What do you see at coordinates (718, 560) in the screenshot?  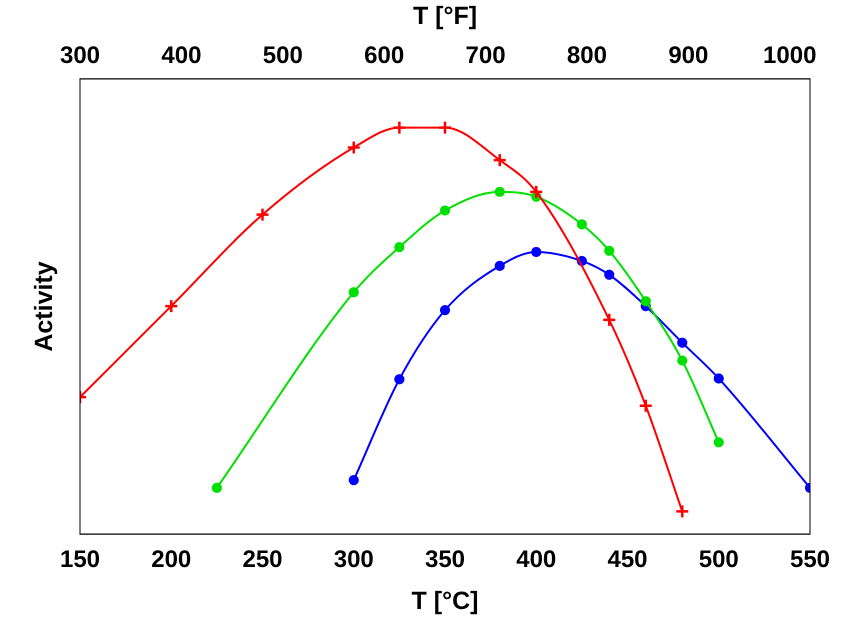 I see `x-tick-label: 500` at bounding box center [718, 560].